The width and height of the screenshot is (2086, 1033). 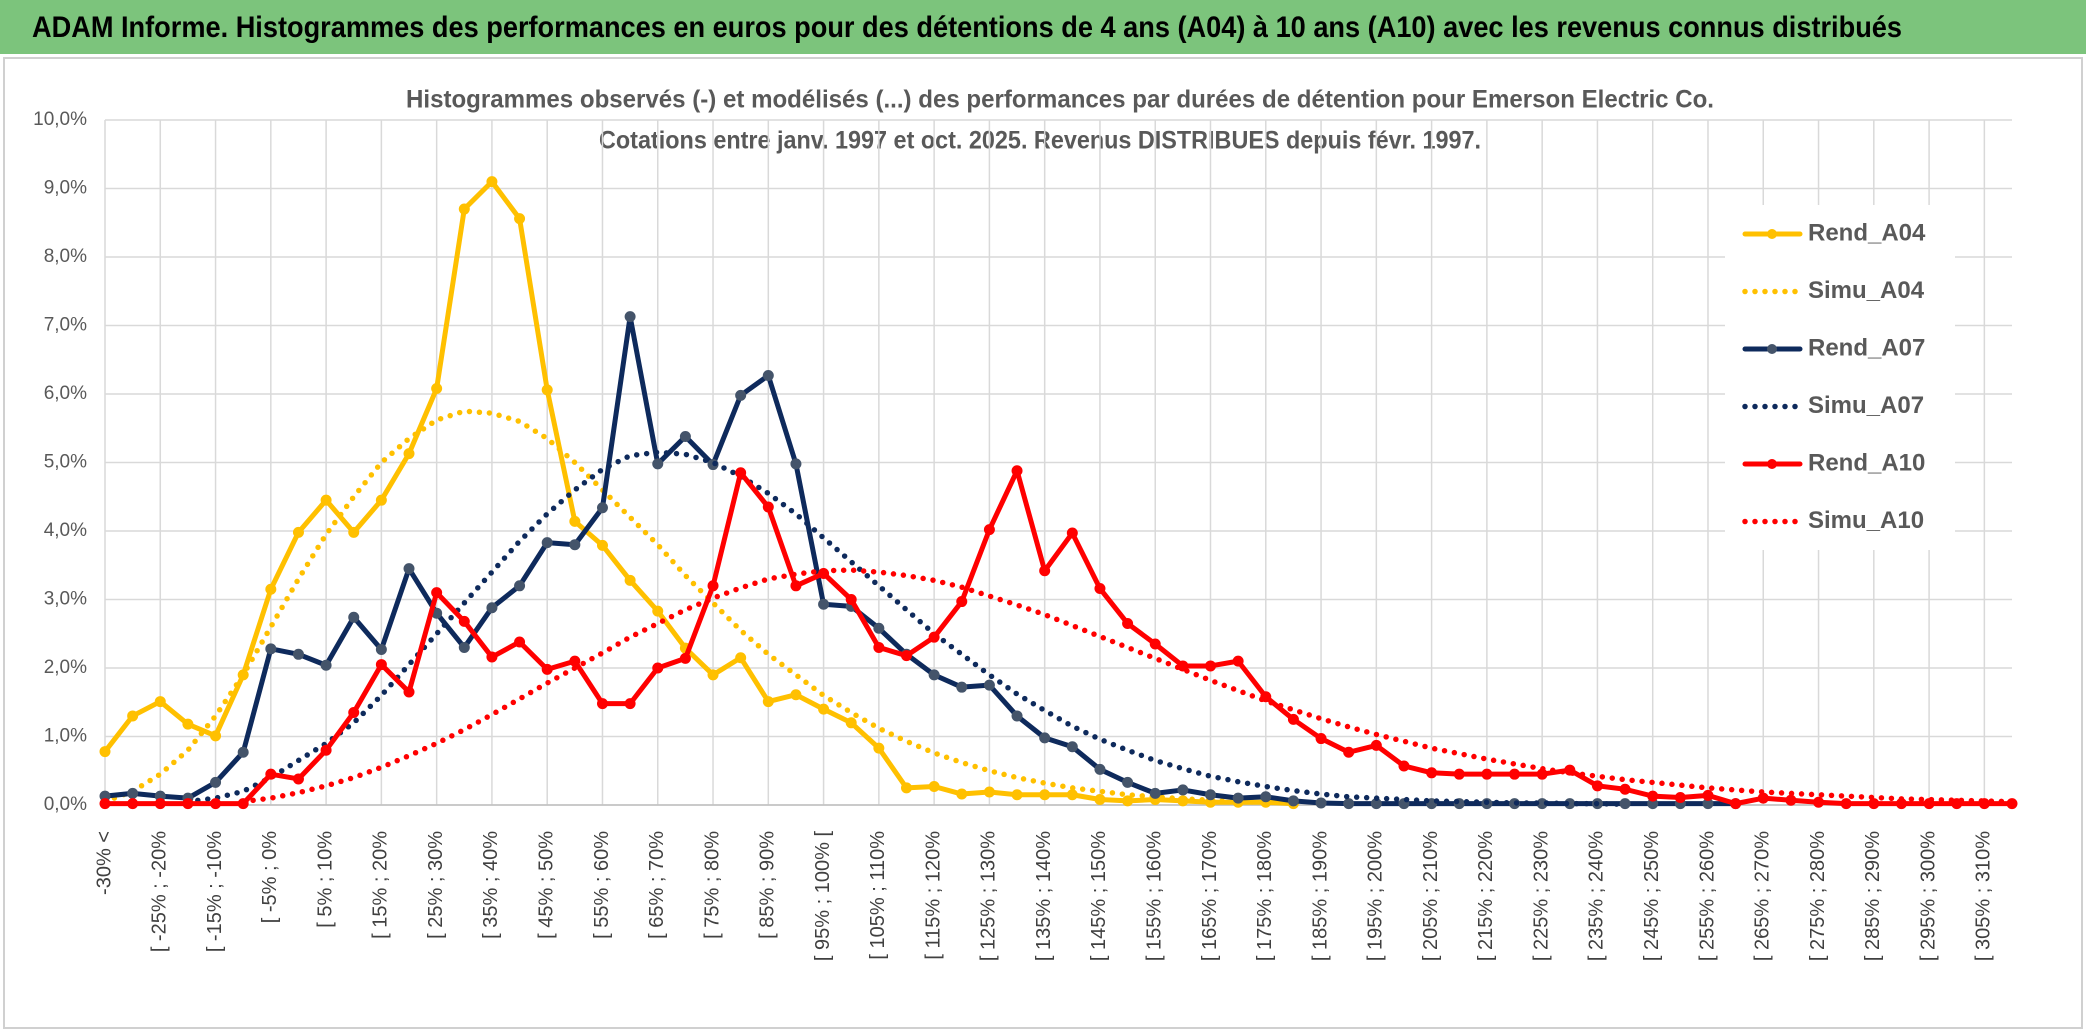 I want to click on x-tick-label: [ 35% ; 40%, so click(x=491, y=885).